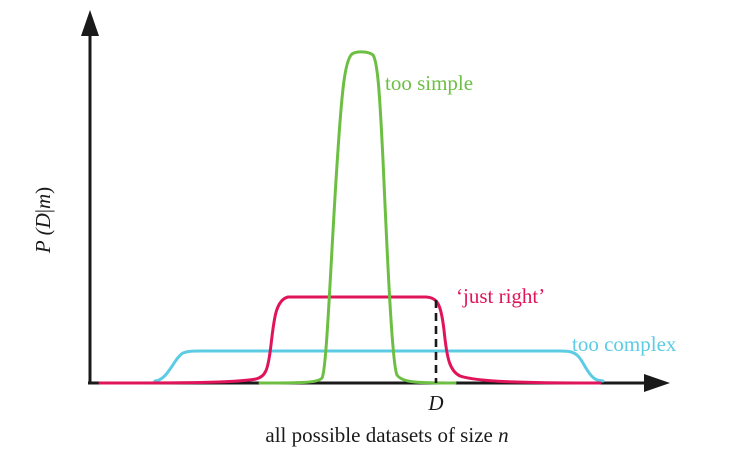 The height and width of the screenshot is (453, 749). I want to click on y-axis-title-bar: |, so click(43, 211).